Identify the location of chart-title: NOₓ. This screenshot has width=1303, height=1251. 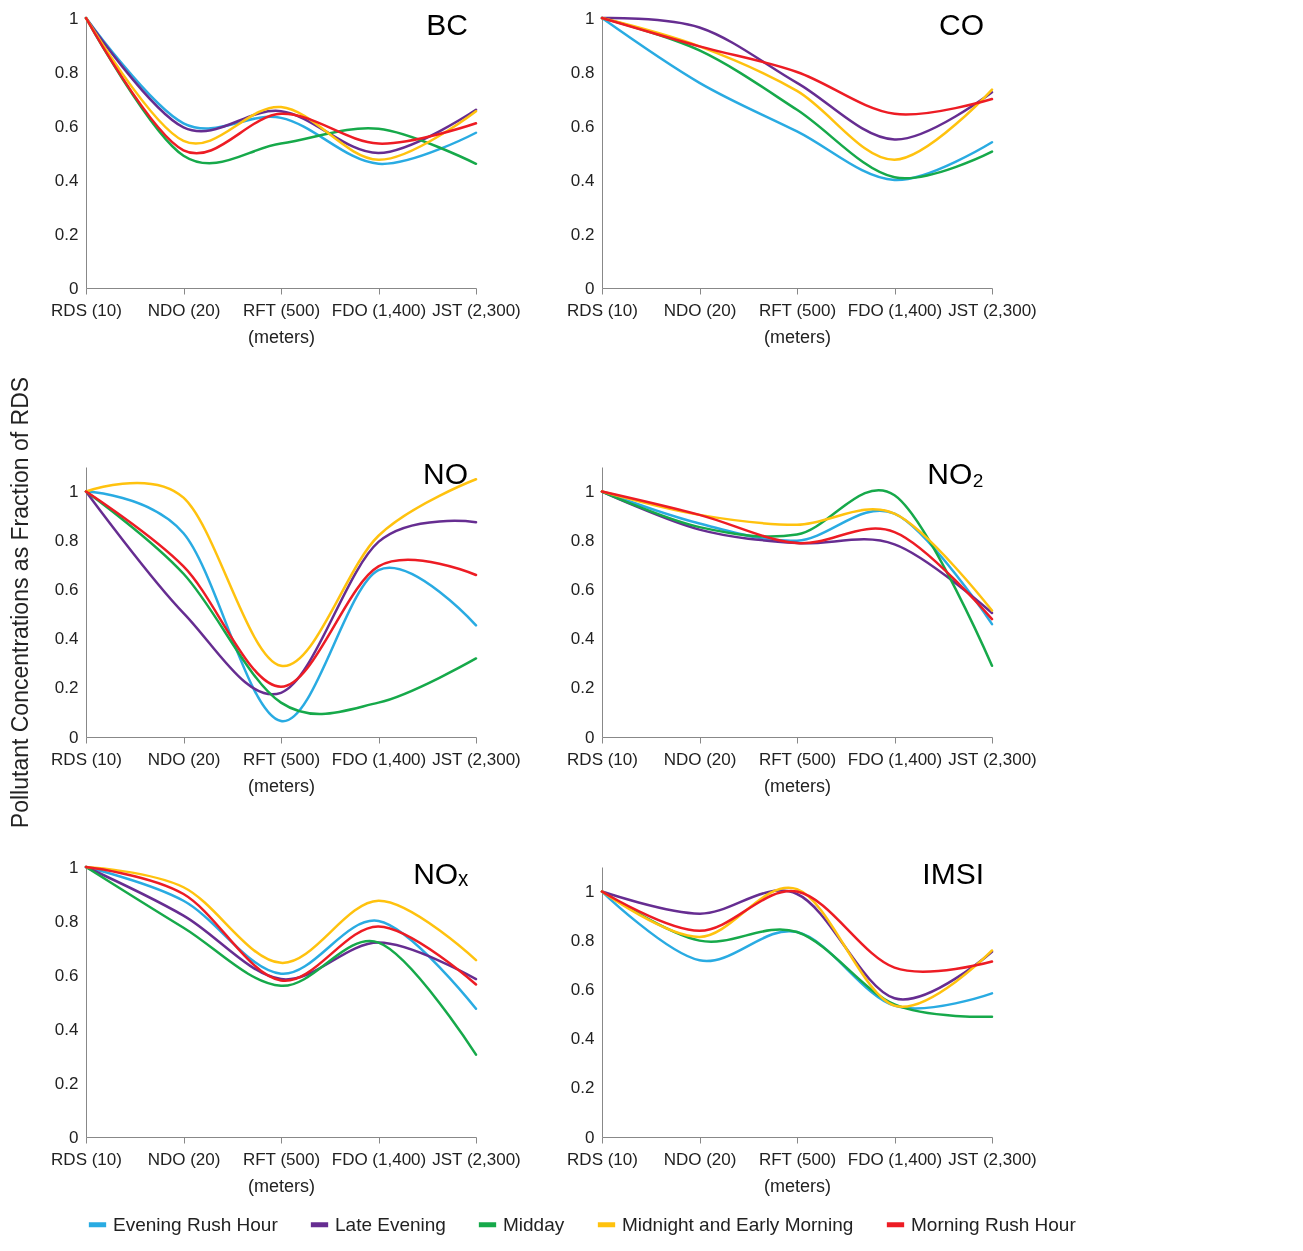
(441, 873).